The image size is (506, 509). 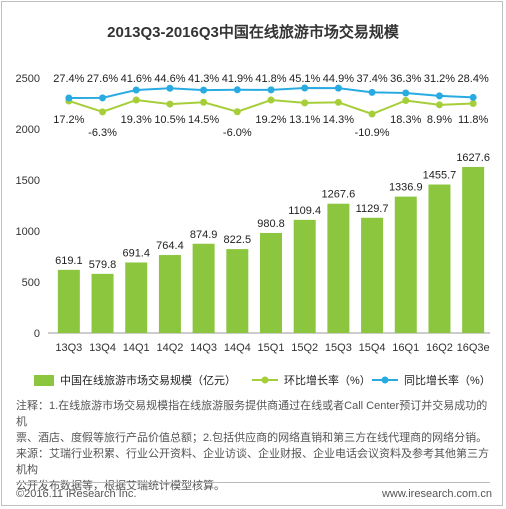 I want to click on legend-yoy-label: 同比增长率（%）, so click(x=447, y=380).